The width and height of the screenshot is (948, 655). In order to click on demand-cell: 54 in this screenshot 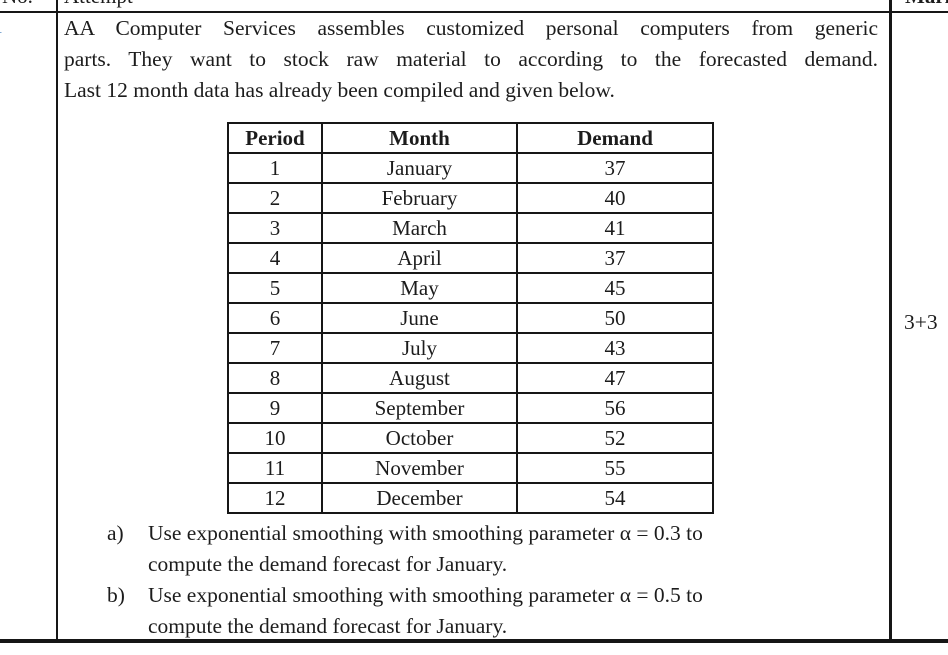, I will do `click(615, 498)`.